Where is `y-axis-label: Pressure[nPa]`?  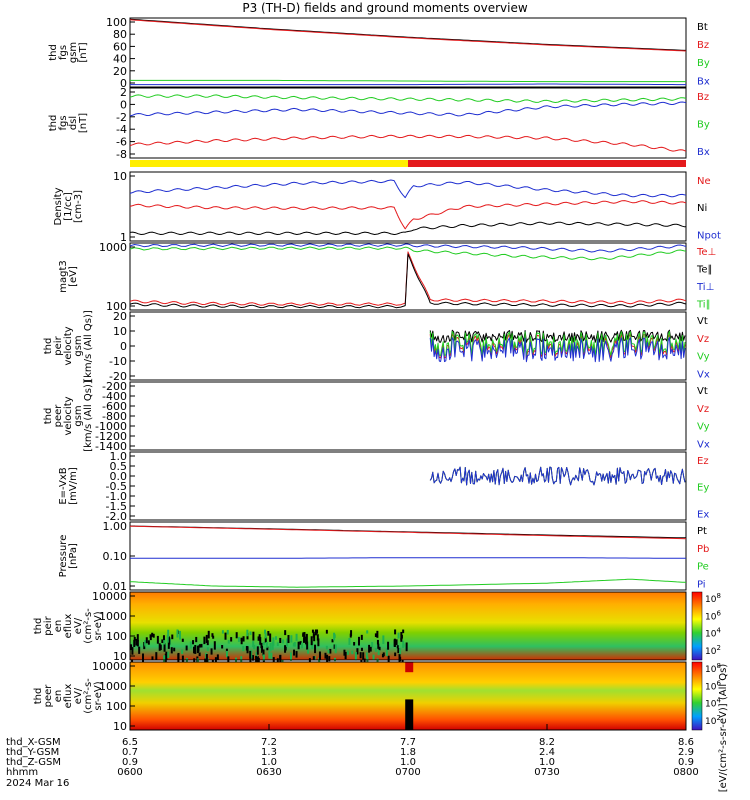
y-axis-label: Pressure[nPa] is located at coordinates (68, 556).